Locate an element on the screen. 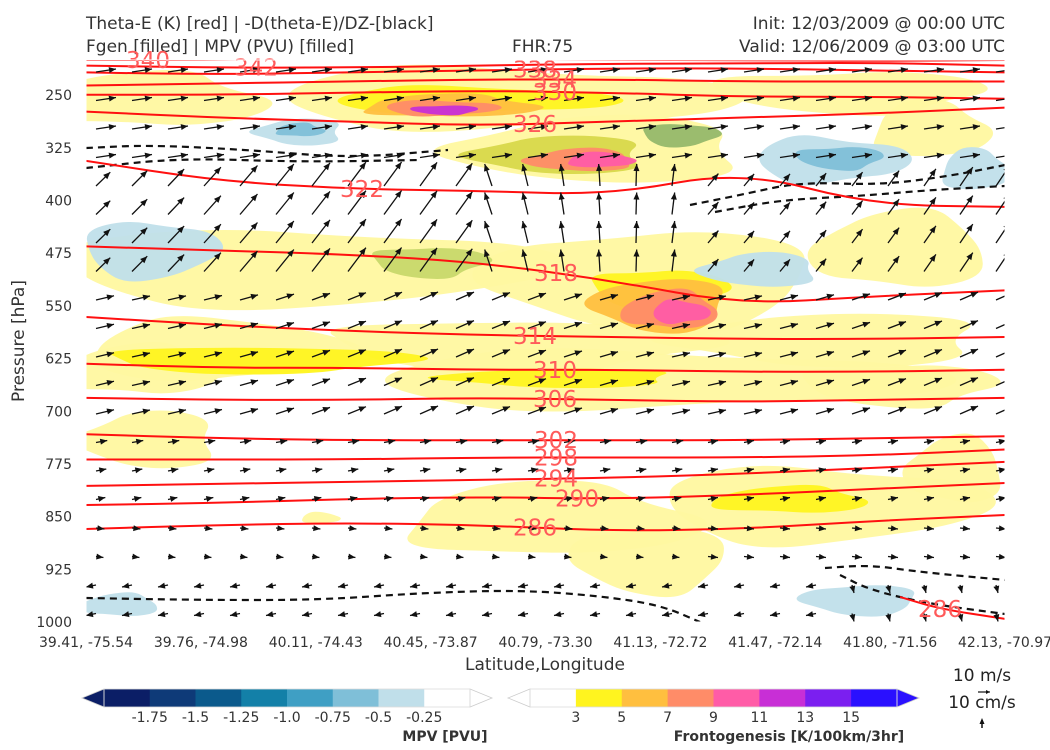  wind-vector is located at coordinates (1000, 355).